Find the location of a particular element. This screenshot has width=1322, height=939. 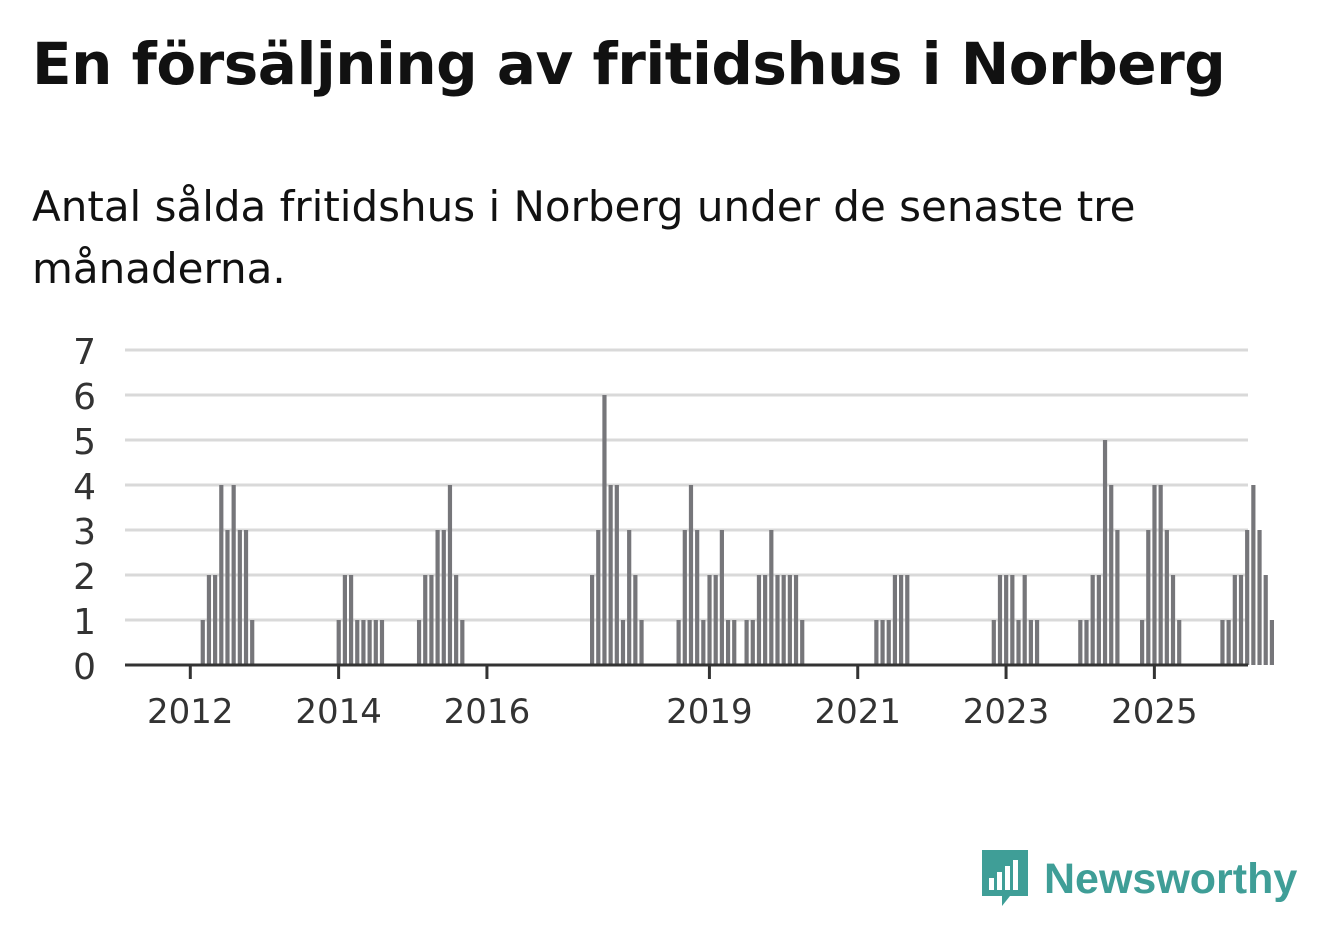

y-tick-label: 7 is located at coordinates (84, 352).